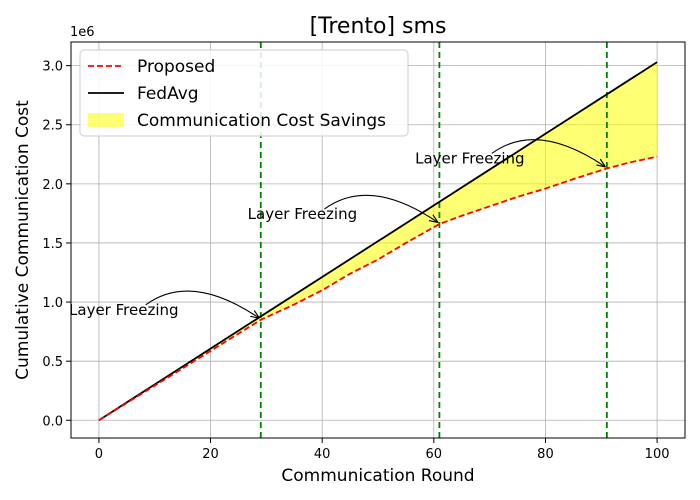 The height and width of the screenshot is (500, 700). I want to click on x-tick-label: 80, so click(545, 454).